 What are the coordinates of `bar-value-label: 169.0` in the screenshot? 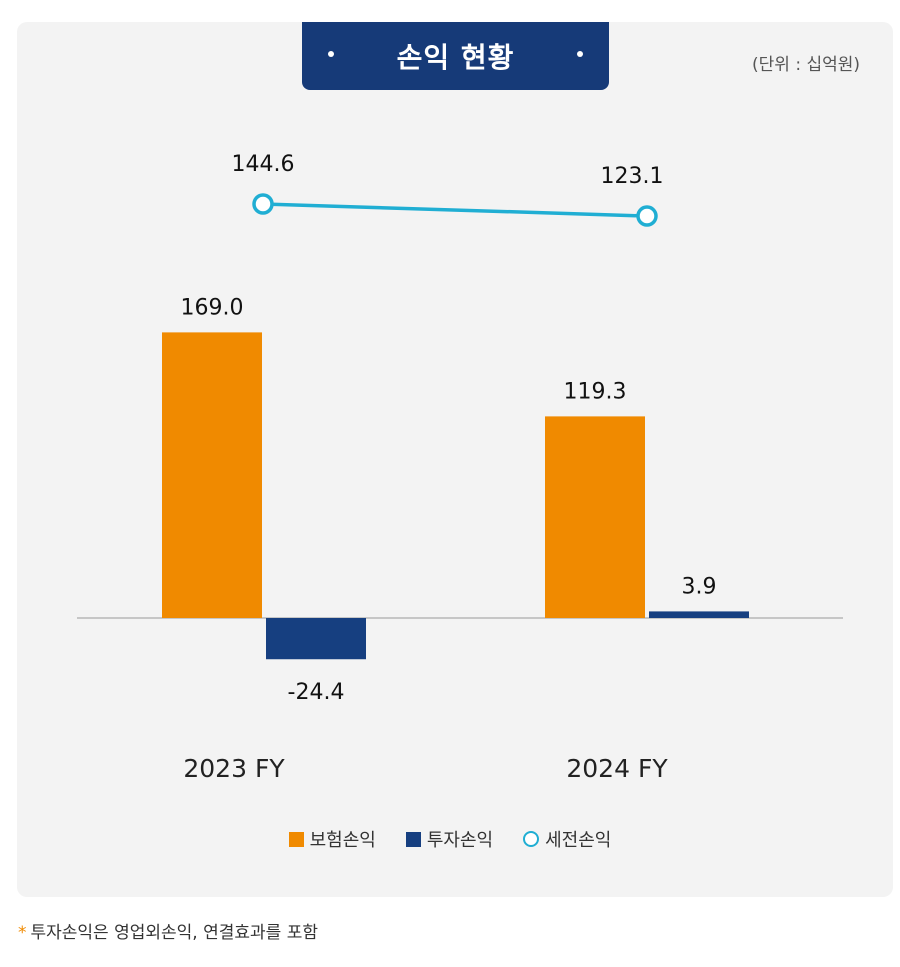 It's located at (212, 307).